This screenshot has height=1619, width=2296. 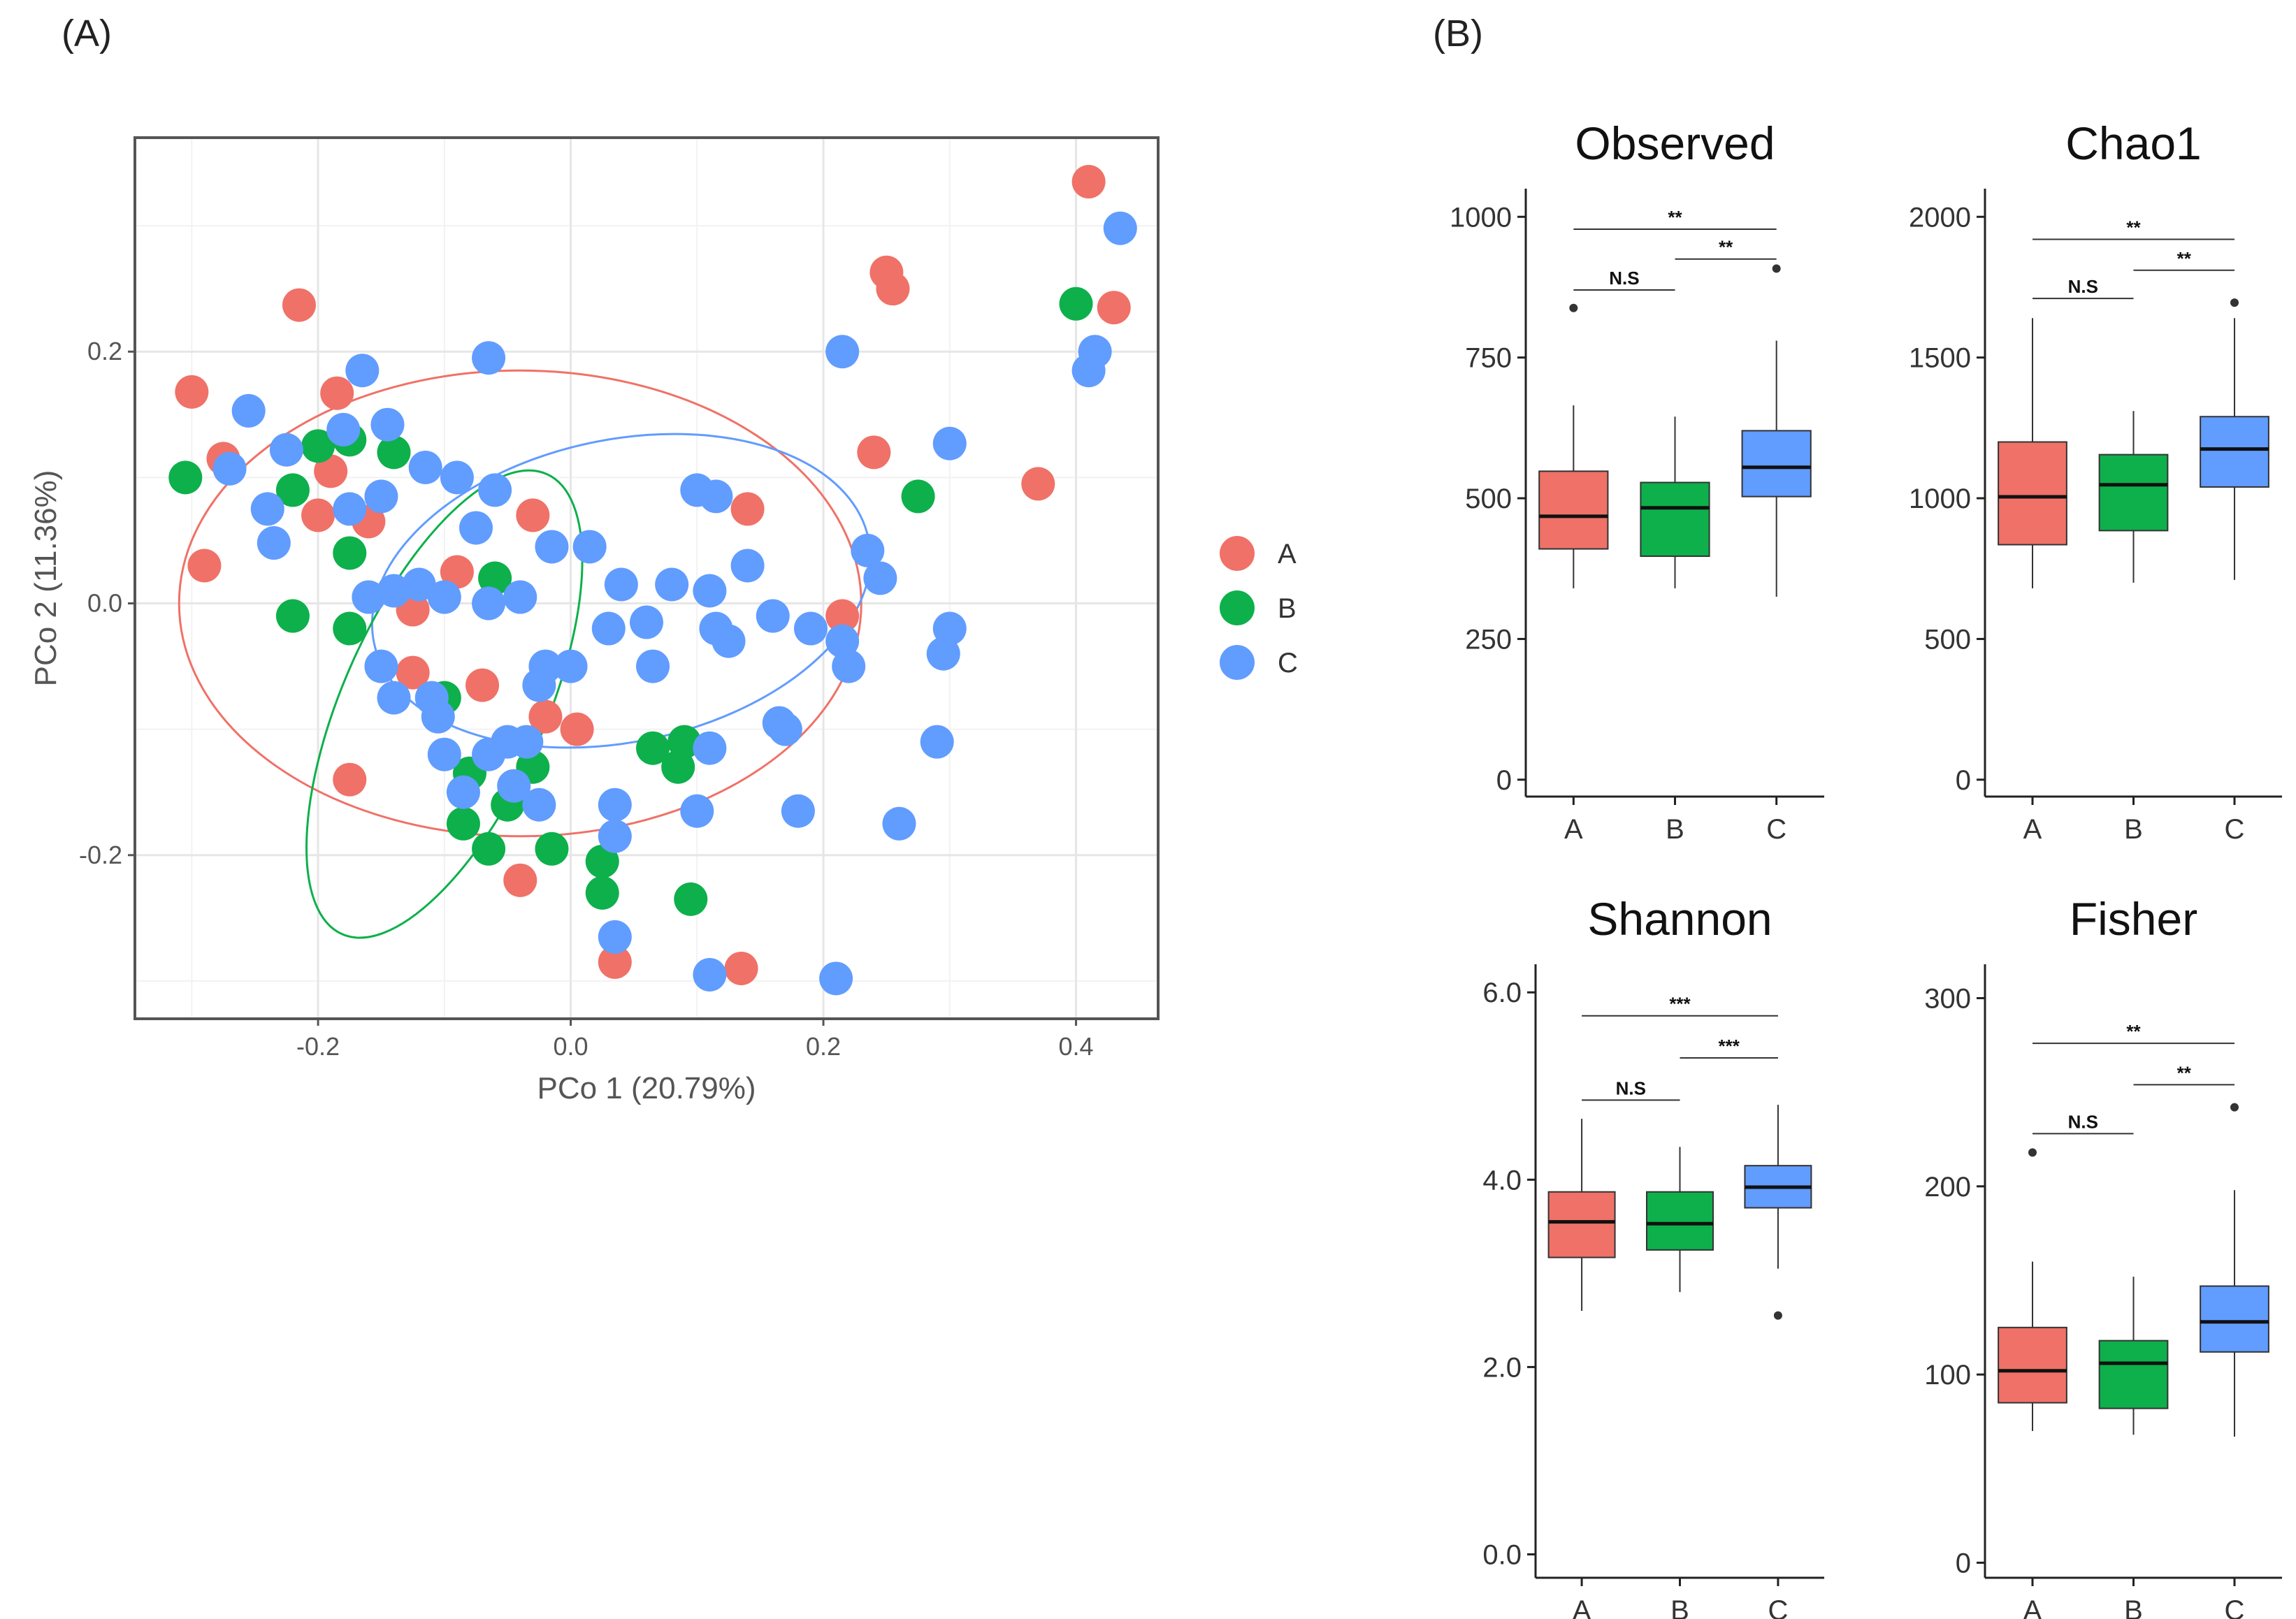 I want to click on y-tick-label: 750, so click(x=1488, y=358).